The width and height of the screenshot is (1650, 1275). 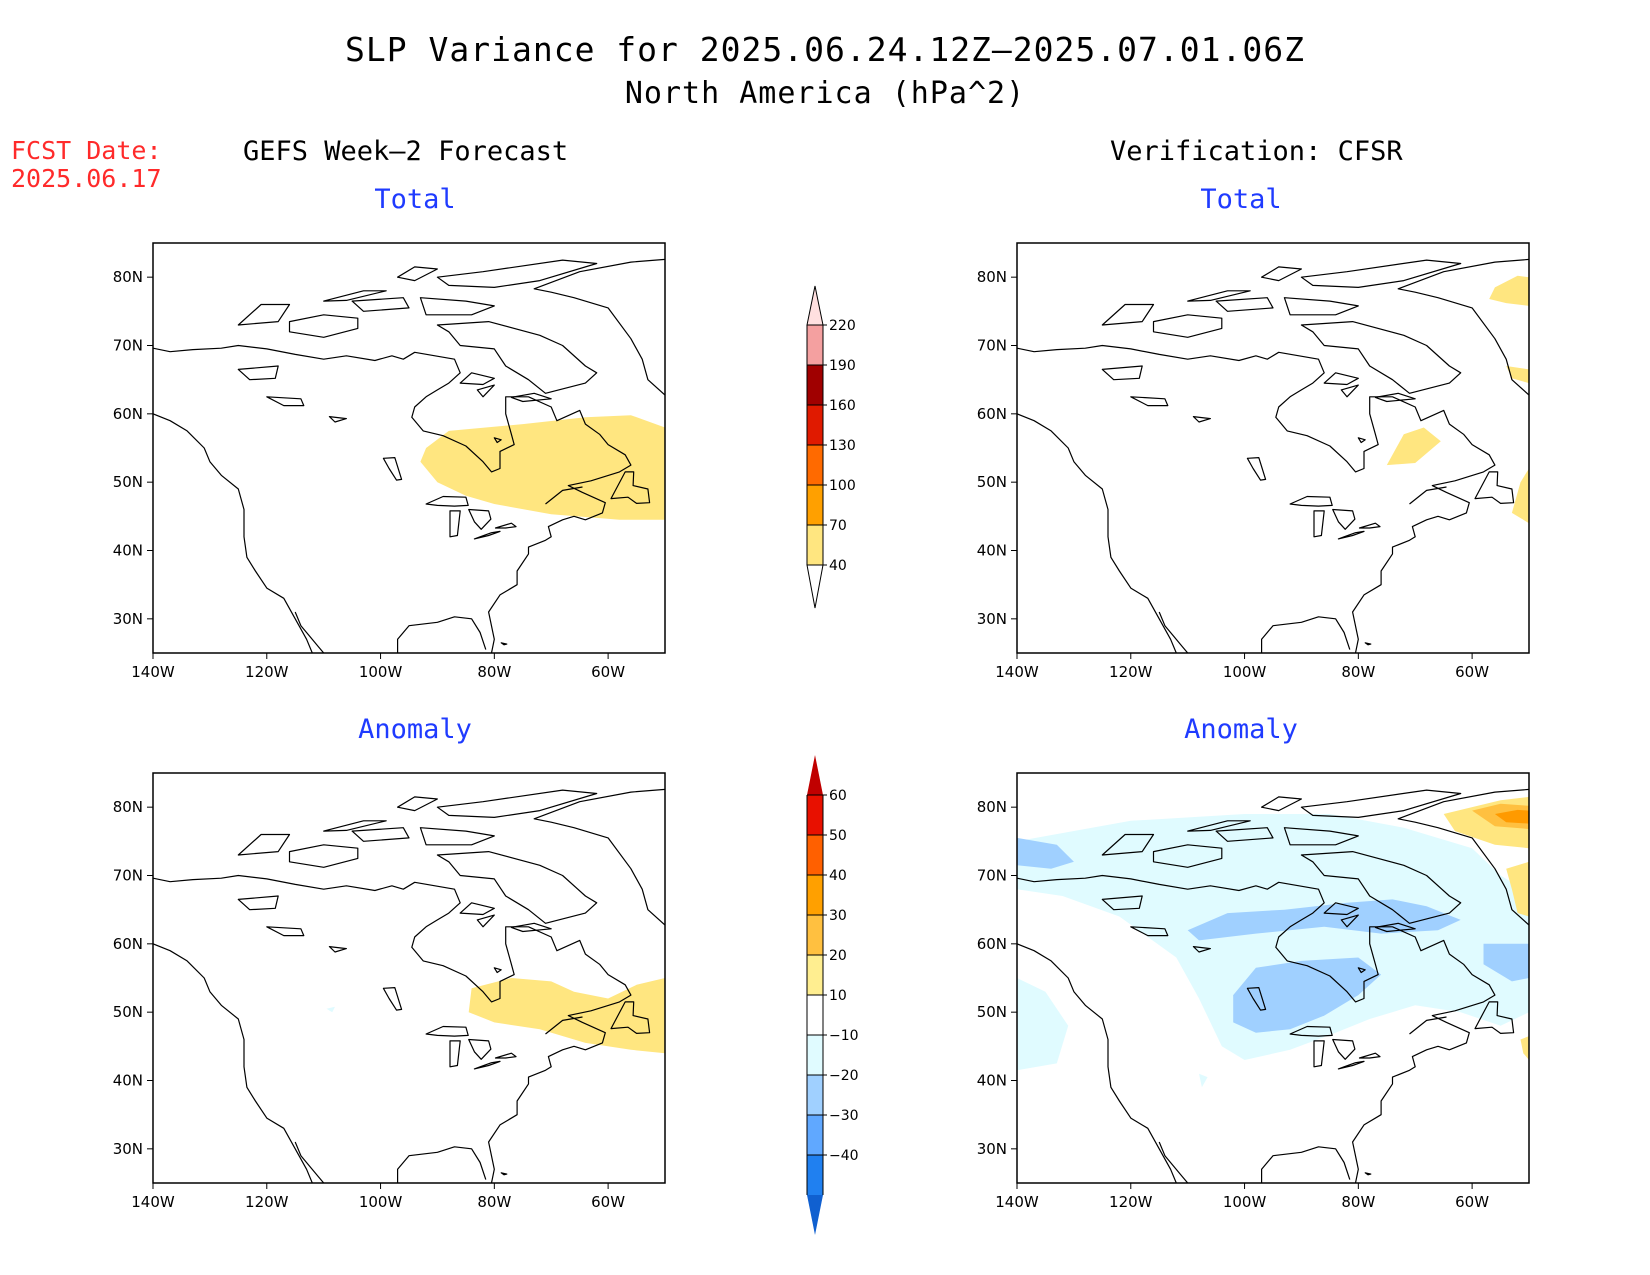 What do you see at coordinates (842, 406) in the screenshot?
I see `colorbar-tick-label: 160` at bounding box center [842, 406].